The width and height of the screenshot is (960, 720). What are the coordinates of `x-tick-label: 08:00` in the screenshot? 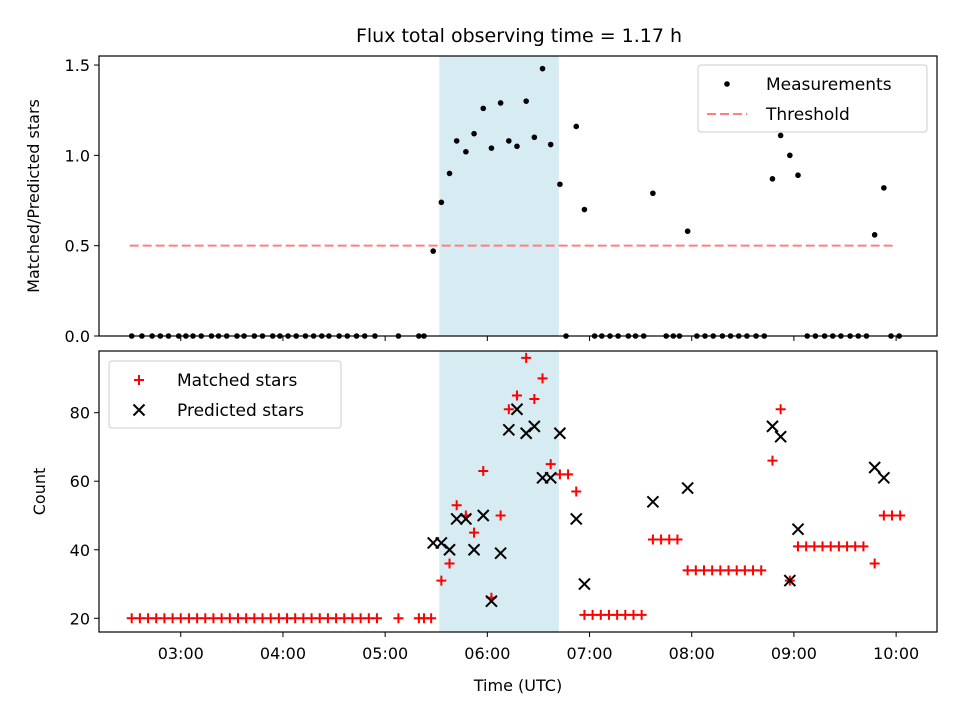 It's located at (692, 653).